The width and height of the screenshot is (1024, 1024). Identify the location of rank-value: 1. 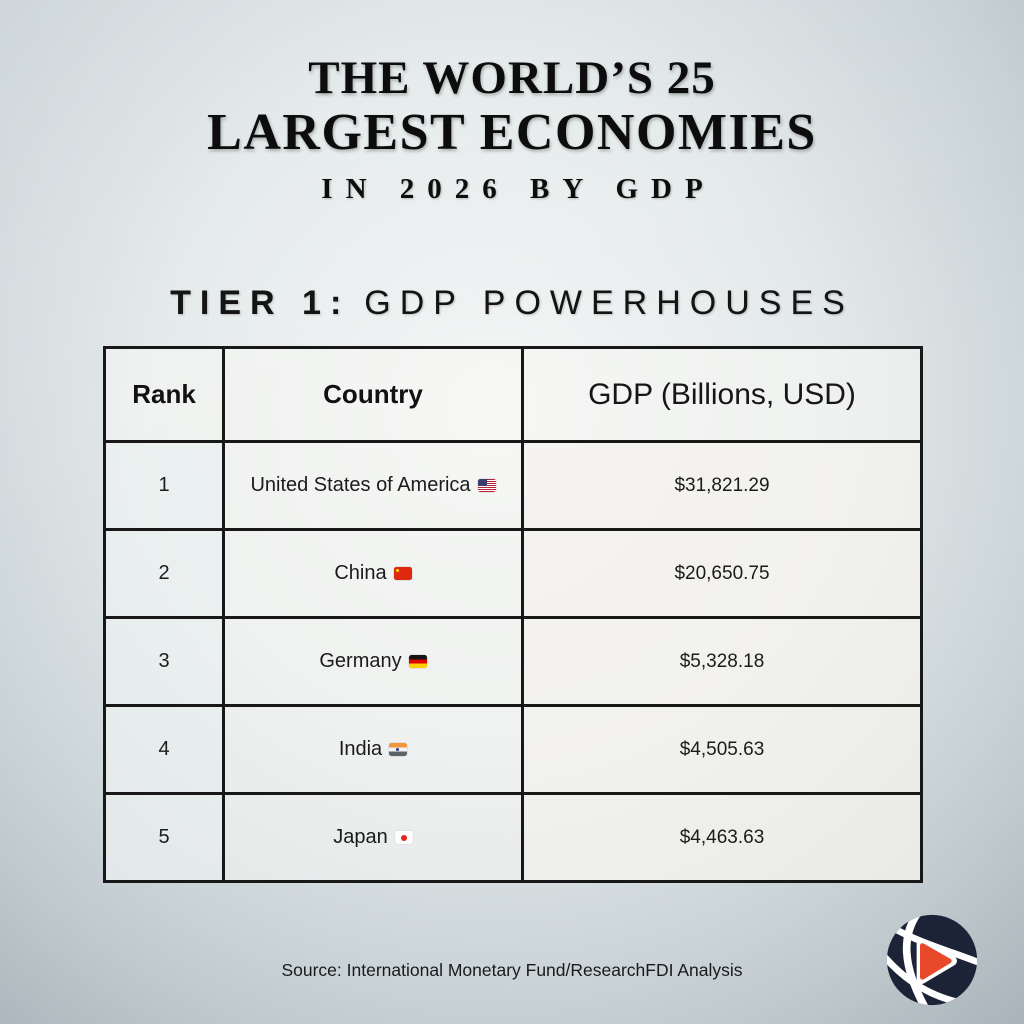
(164, 485).